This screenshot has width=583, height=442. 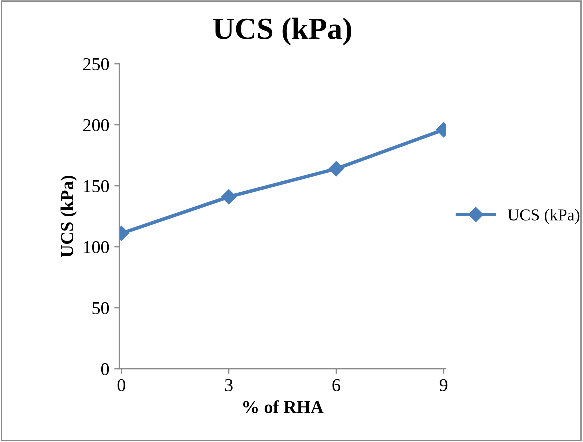 What do you see at coordinates (444, 385) in the screenshot?
I see `x-tick-label: 9` at bounding box center [444, 385].